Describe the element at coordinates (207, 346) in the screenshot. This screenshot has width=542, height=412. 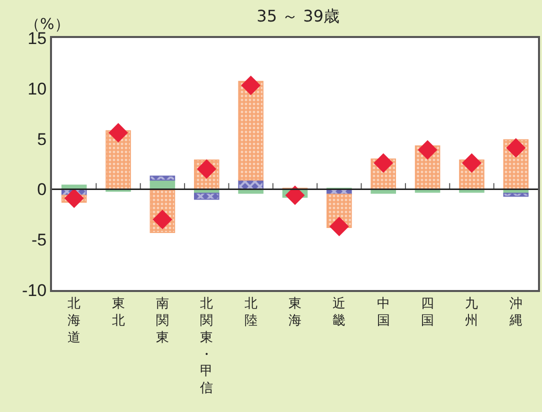
I see `x-tick-label: 北関東・甲信` at that location.